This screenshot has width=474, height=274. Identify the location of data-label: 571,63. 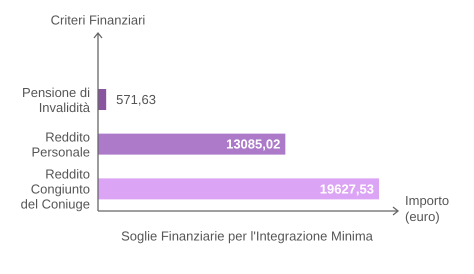
(136, 99).